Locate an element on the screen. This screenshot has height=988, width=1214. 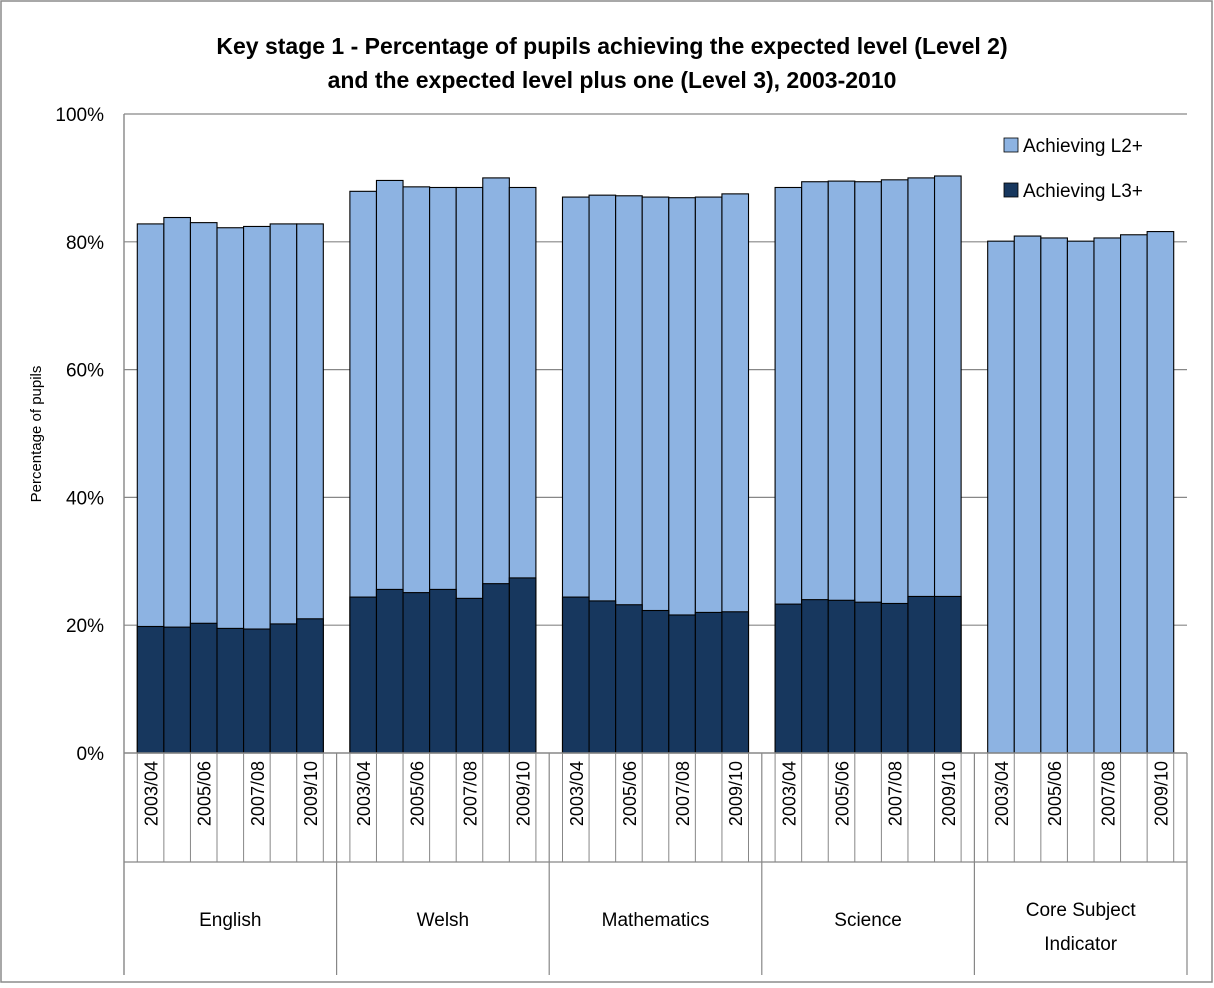
group-label: Indicator is located at coordinates (1081, 944).